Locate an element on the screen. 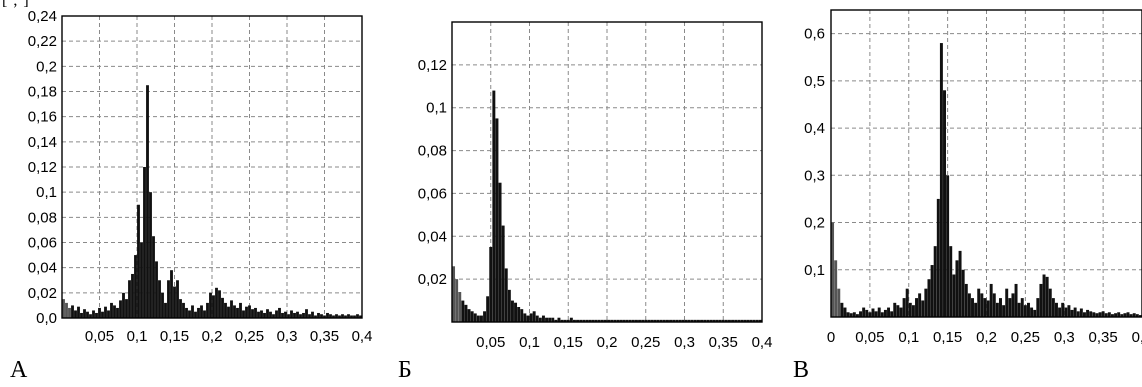 This screenshot has width=1142, height=387. x-tick-label: 0,05 is located at coordinates (490, 342).